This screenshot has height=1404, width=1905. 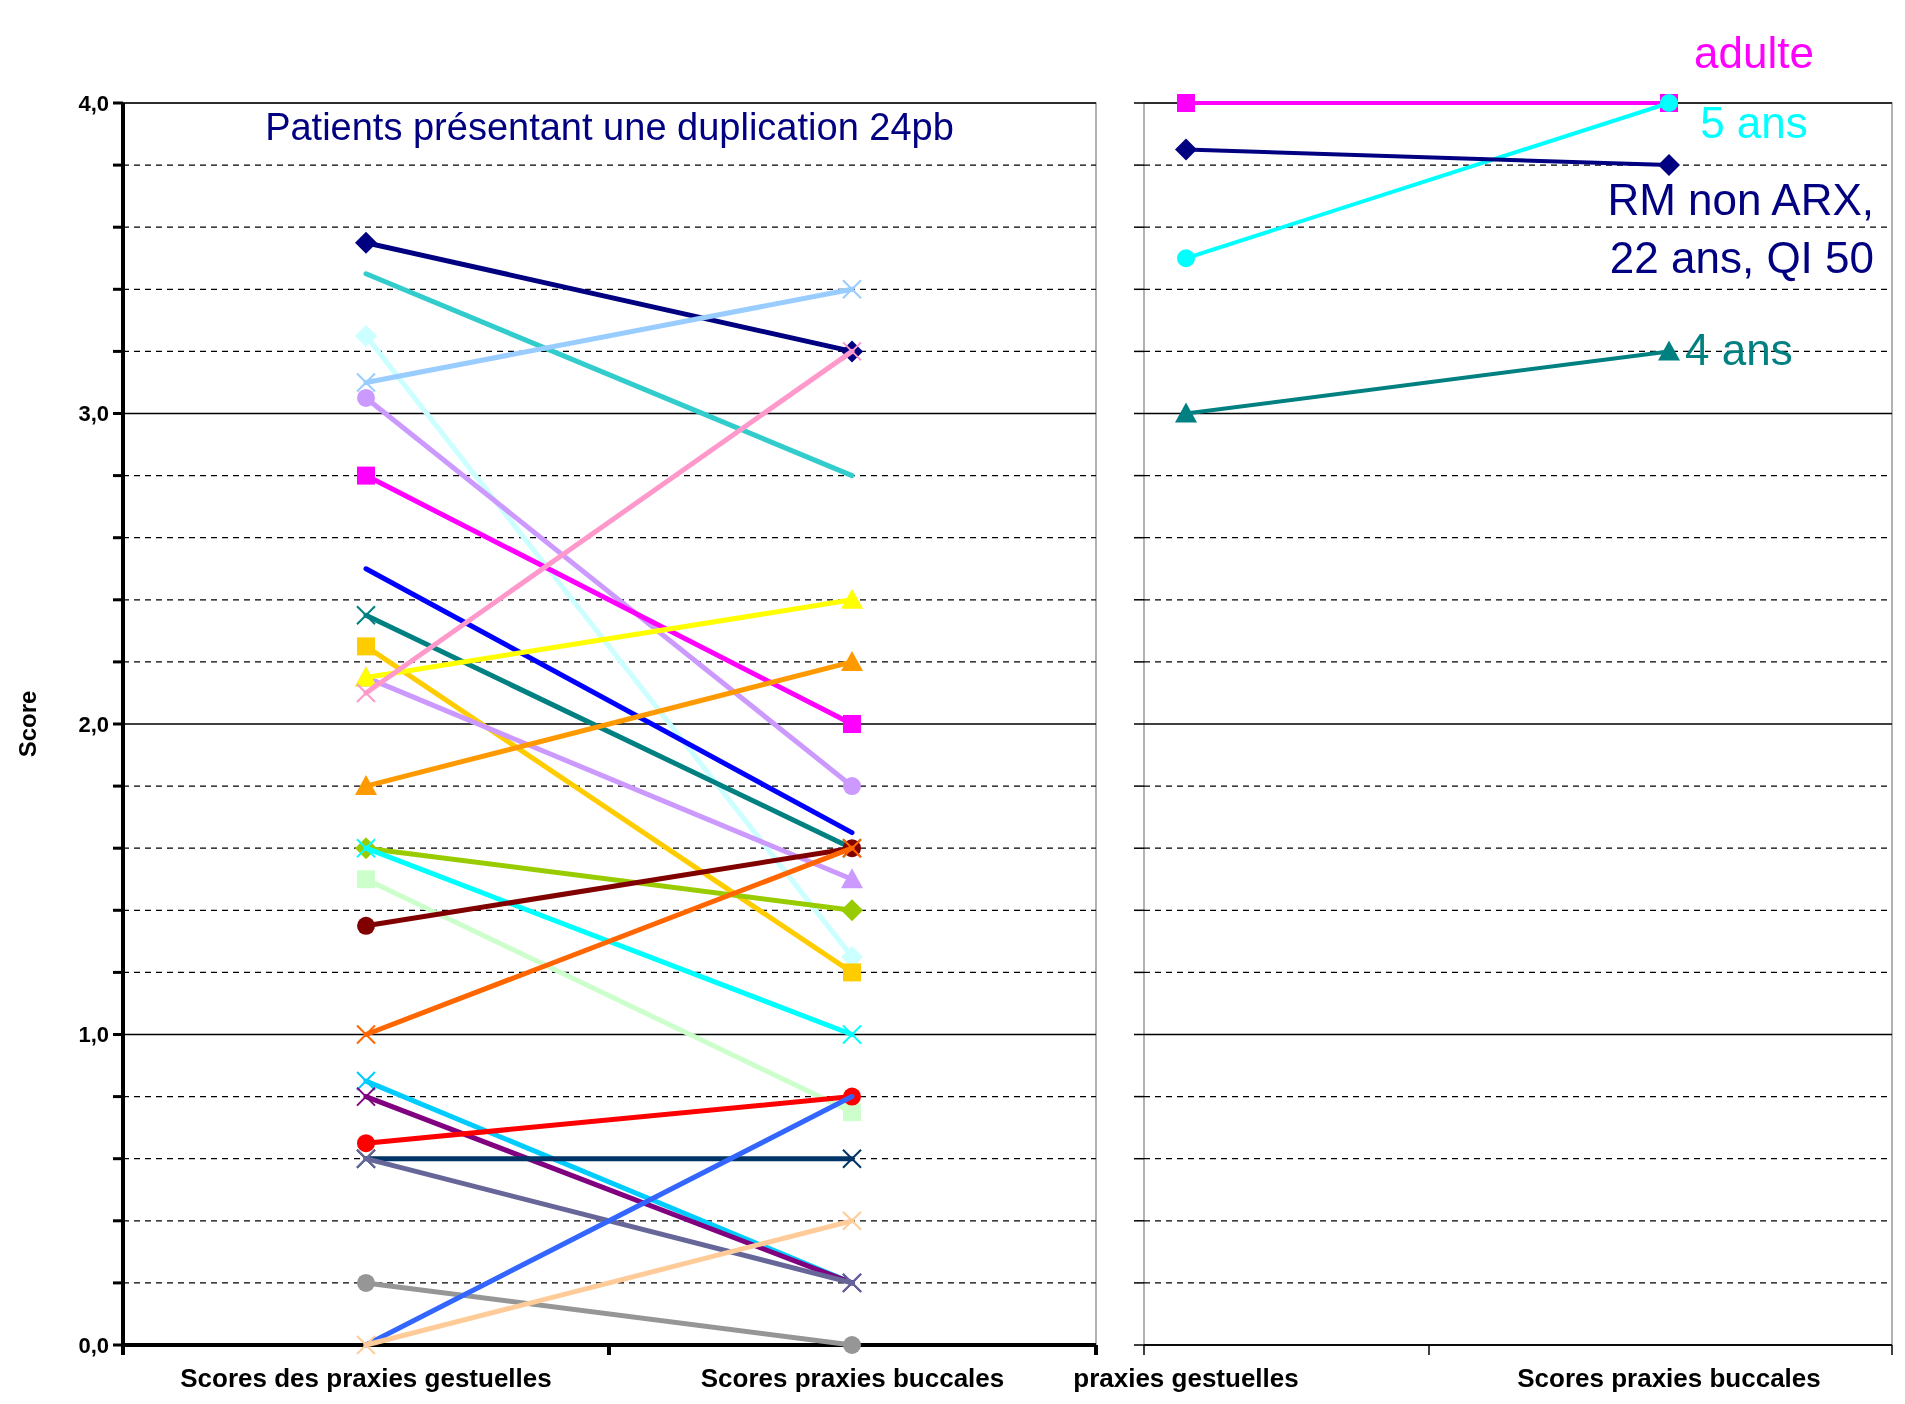 I want to click on series-label: adulte, so click(x=1754, y=52).